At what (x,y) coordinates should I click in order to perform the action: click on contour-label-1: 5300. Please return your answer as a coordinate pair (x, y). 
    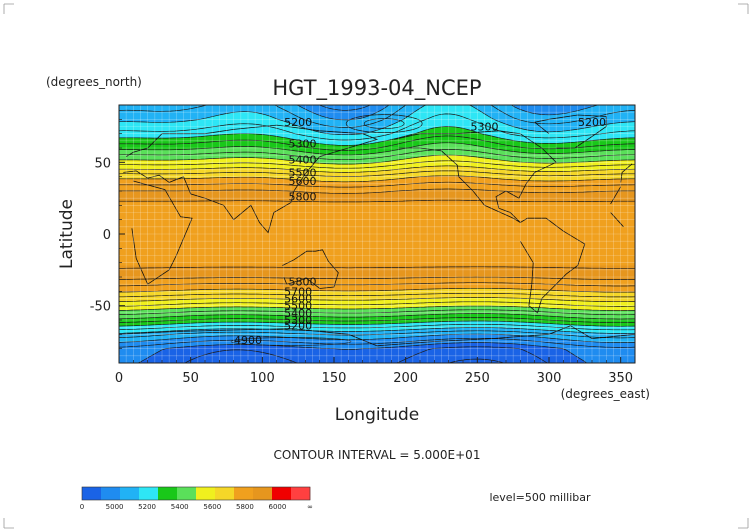
    Looking at the image, I should click on (302, 144).